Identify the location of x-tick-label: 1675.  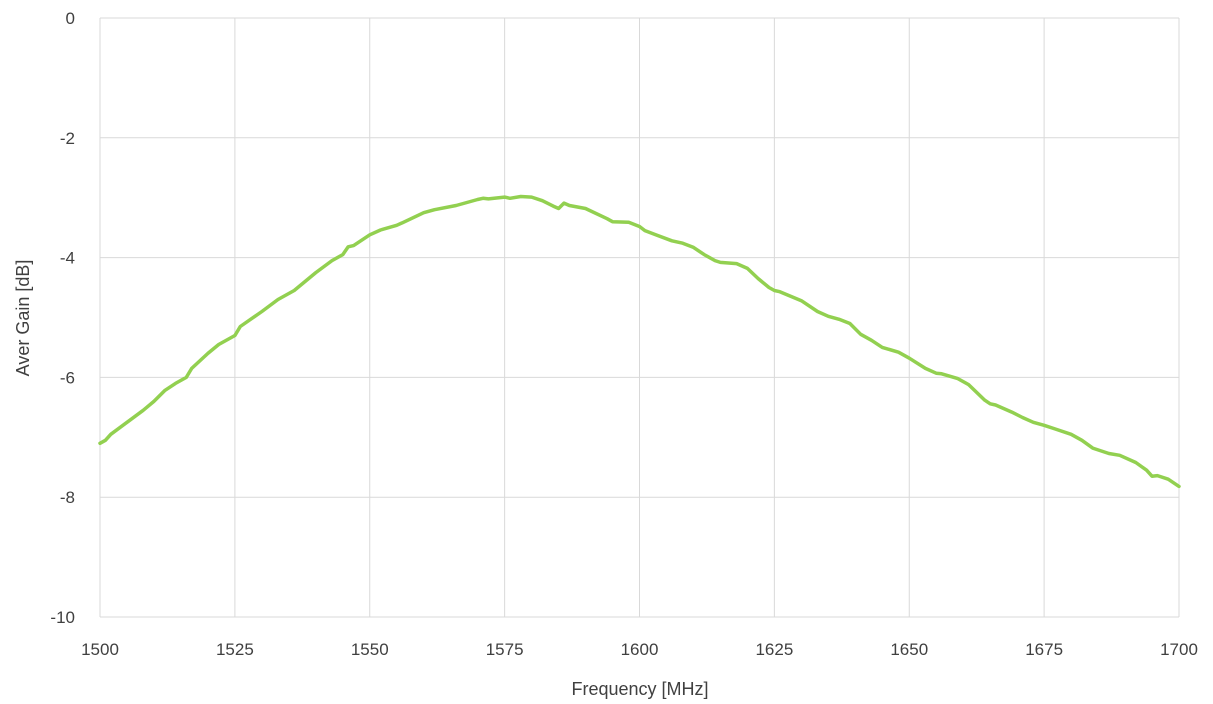
(1044, 649).